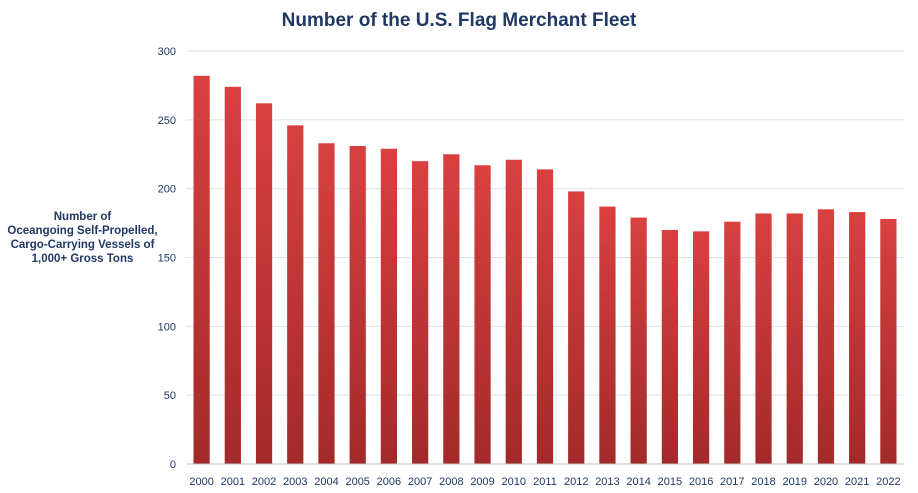 The height and width of the screenshot is (493, 918). I want to click on y-tick-label-150: 150, so click(167, 259).